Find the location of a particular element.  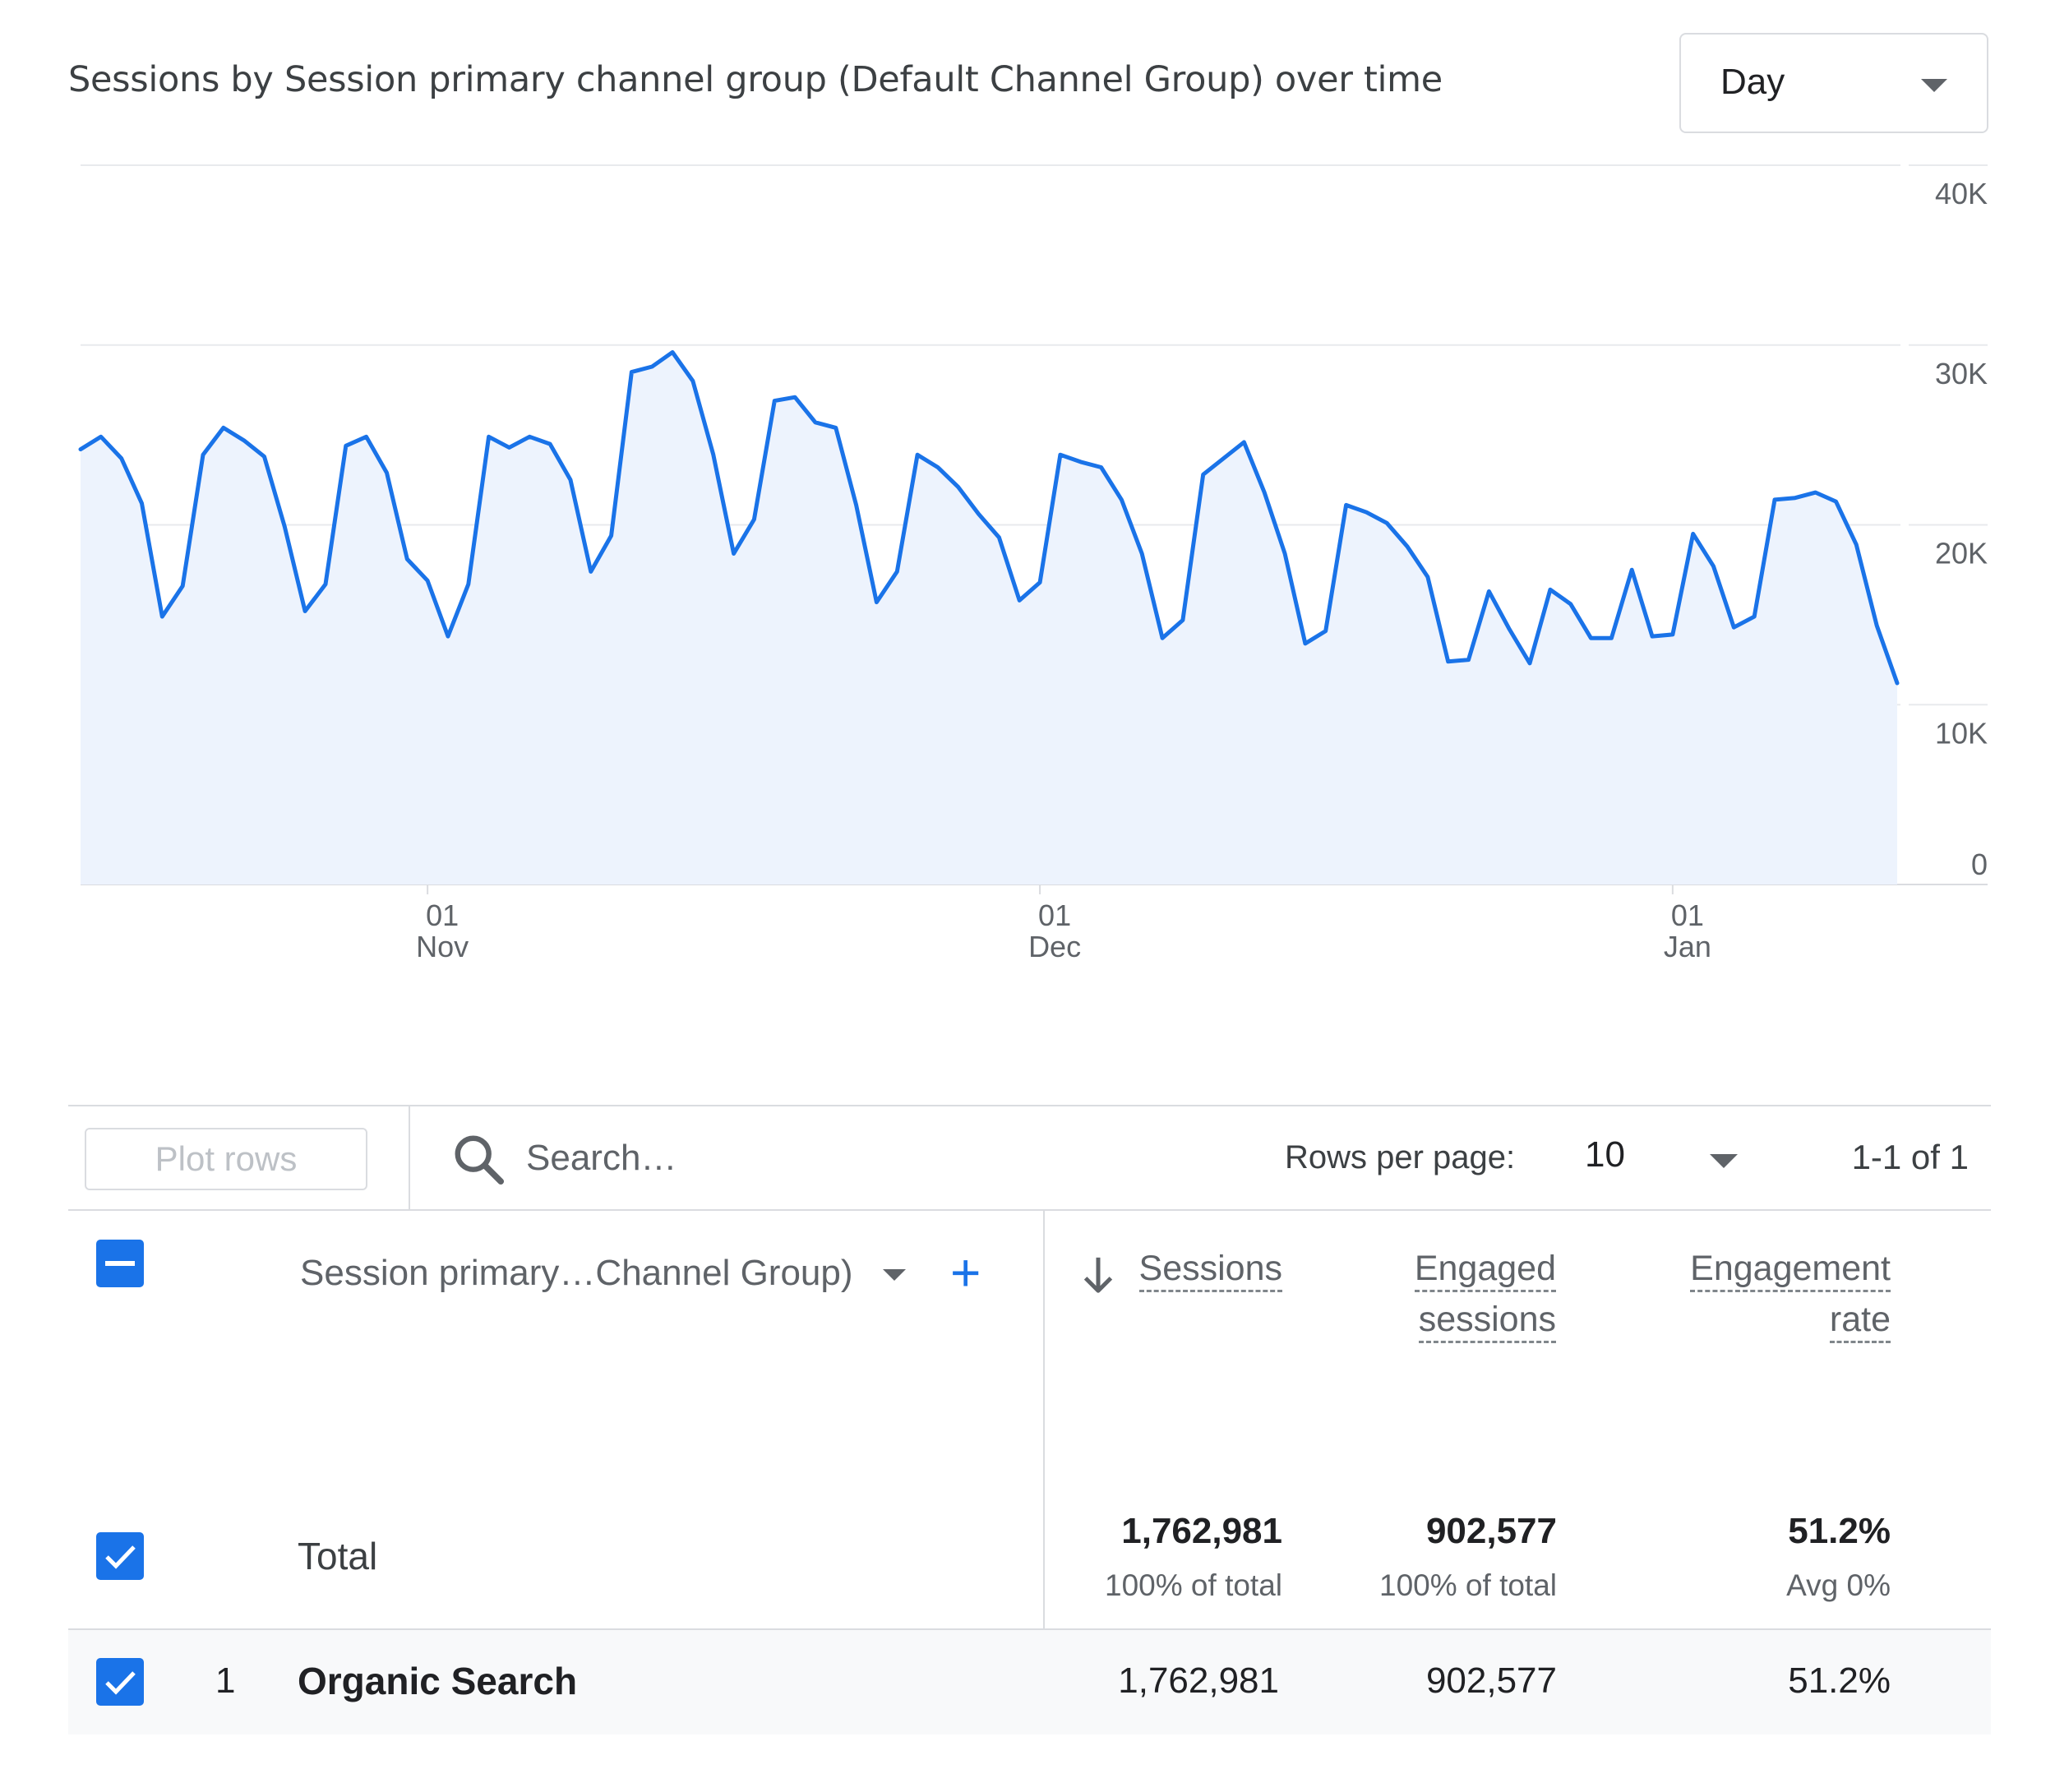

sort-descending-icon is located at coordinates (1098, 1275).